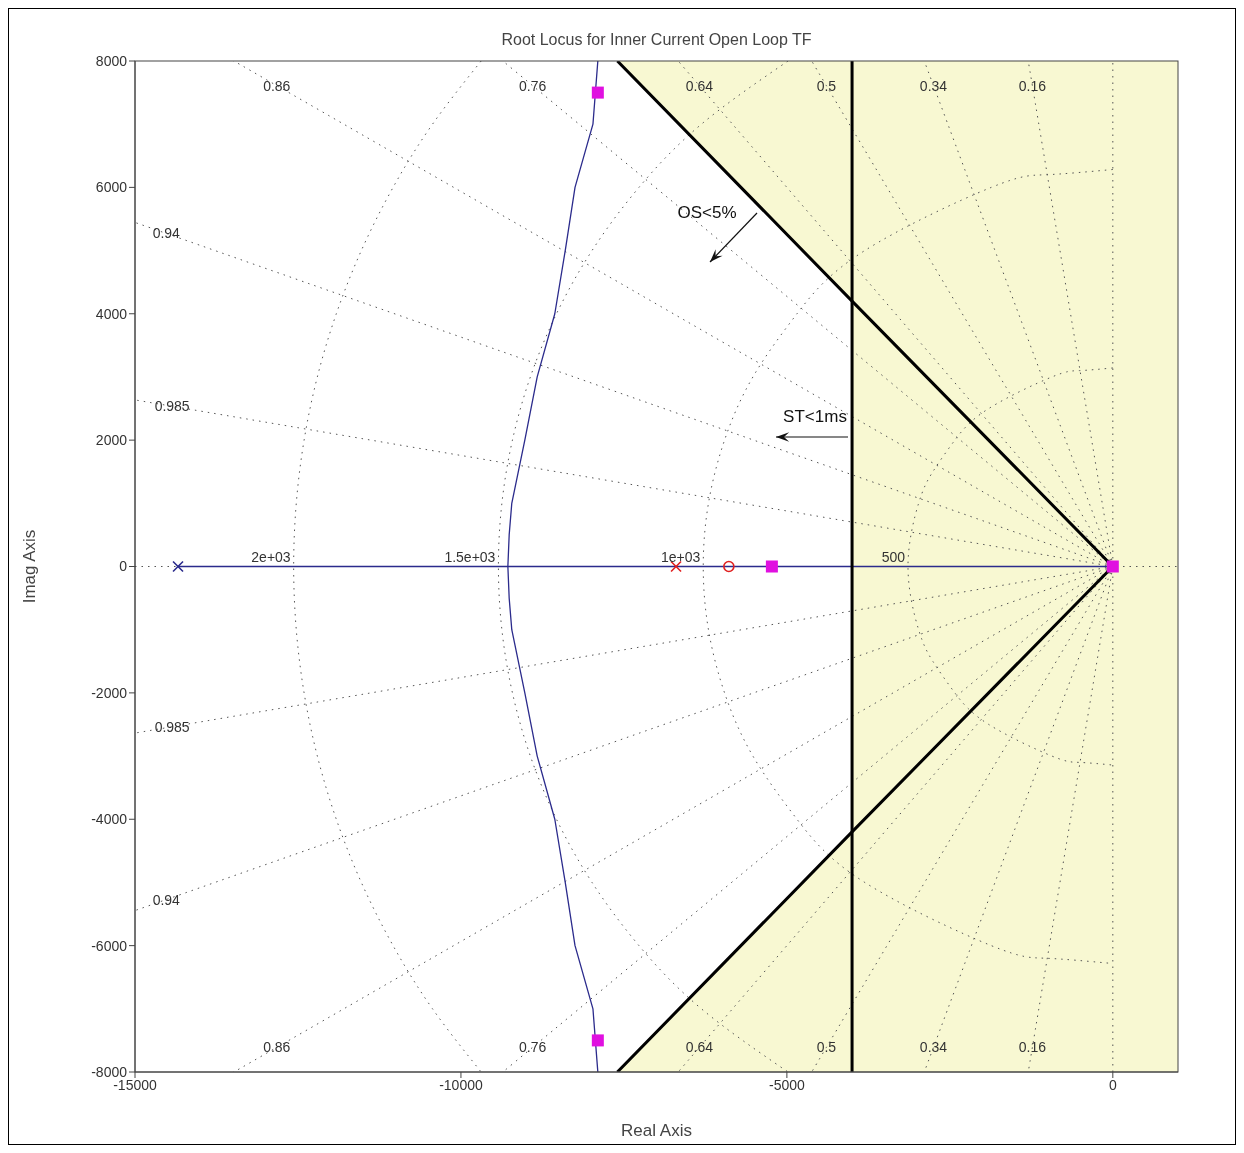 This screenshot has width=1244, height=1153. What do you see at coordinates (111, 60) in the screenshot?
I see `y-tick-label: 8000` at bounding box center [111, 60].